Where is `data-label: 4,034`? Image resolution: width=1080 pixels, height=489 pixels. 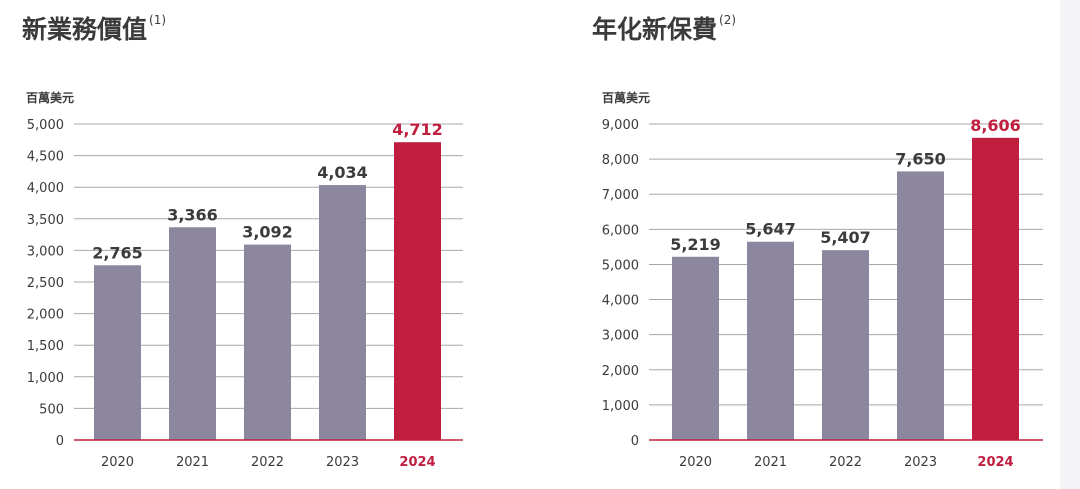
data-label: 4,034 is located at coordinates (342, 172).